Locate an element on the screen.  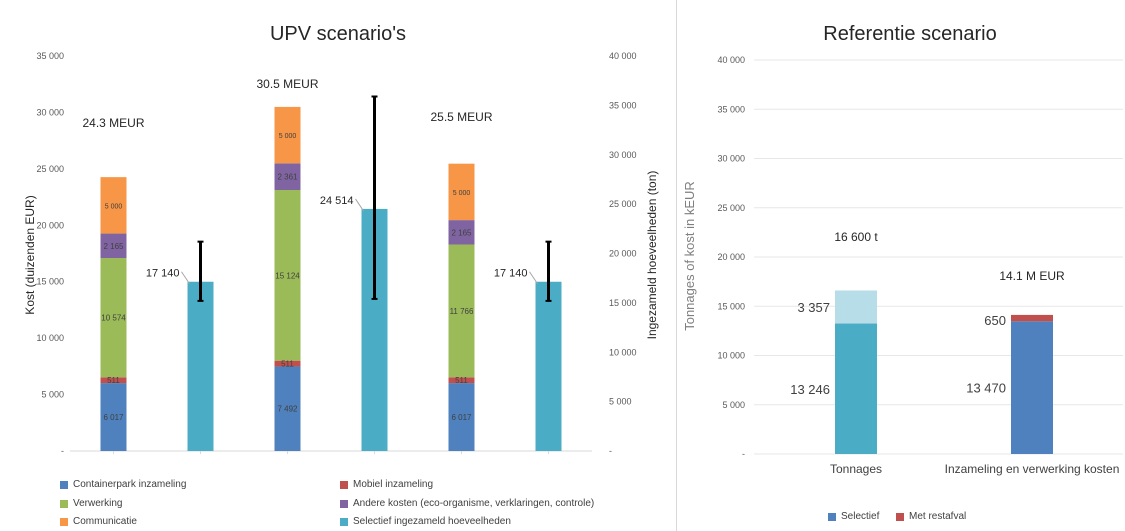
legend-item-communicatie: Communicatie is located at coordinates (98, 521).